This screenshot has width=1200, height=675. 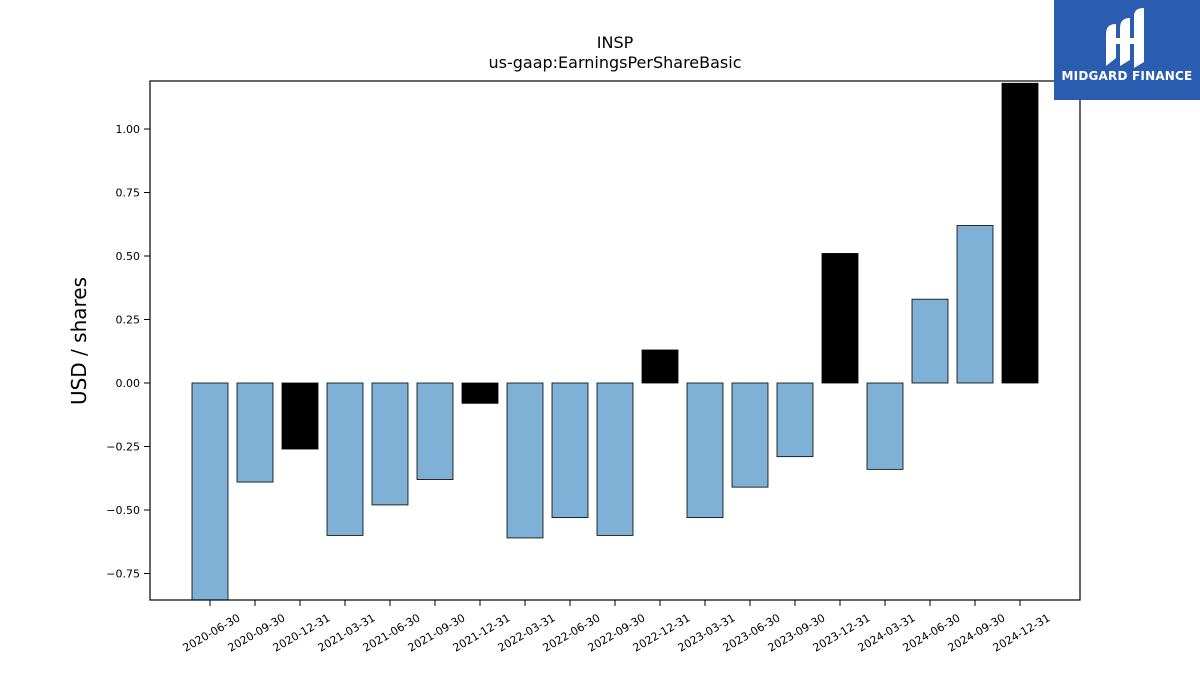 What do you see at coordinates (128, 129) in the screenshot?
I see `y-tick-label: 1.00` at bounding box center [128, 129].